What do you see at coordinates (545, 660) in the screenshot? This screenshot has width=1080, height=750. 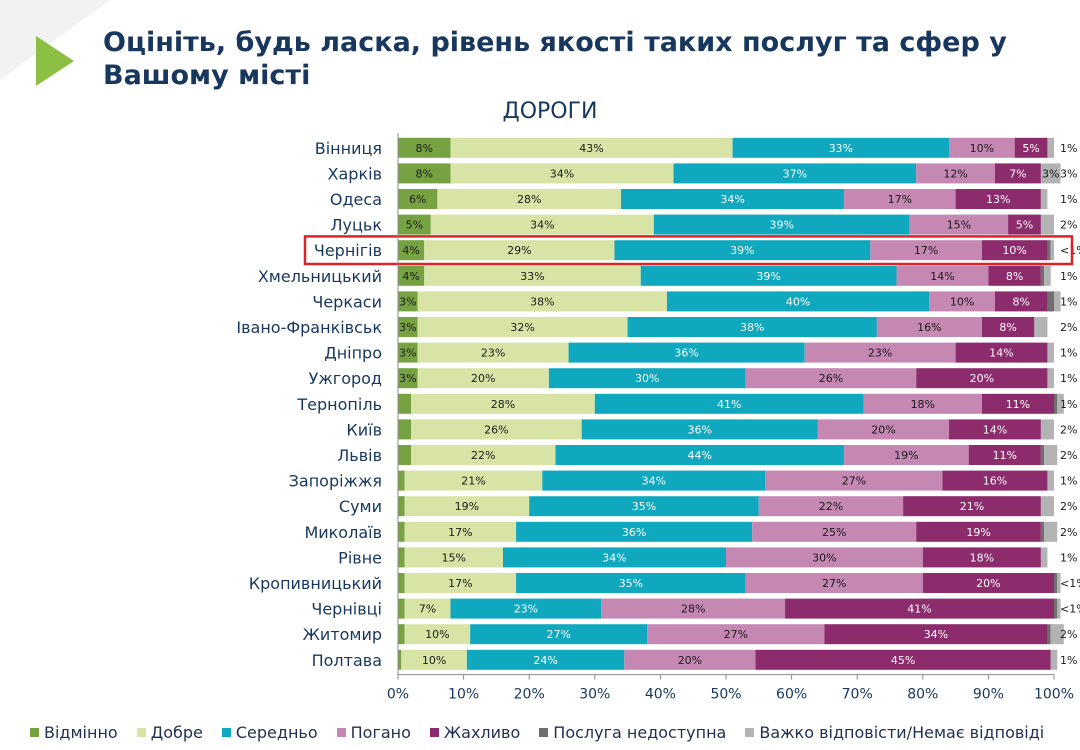 I see `data-label: 24%` at bounding box center [545, 660].